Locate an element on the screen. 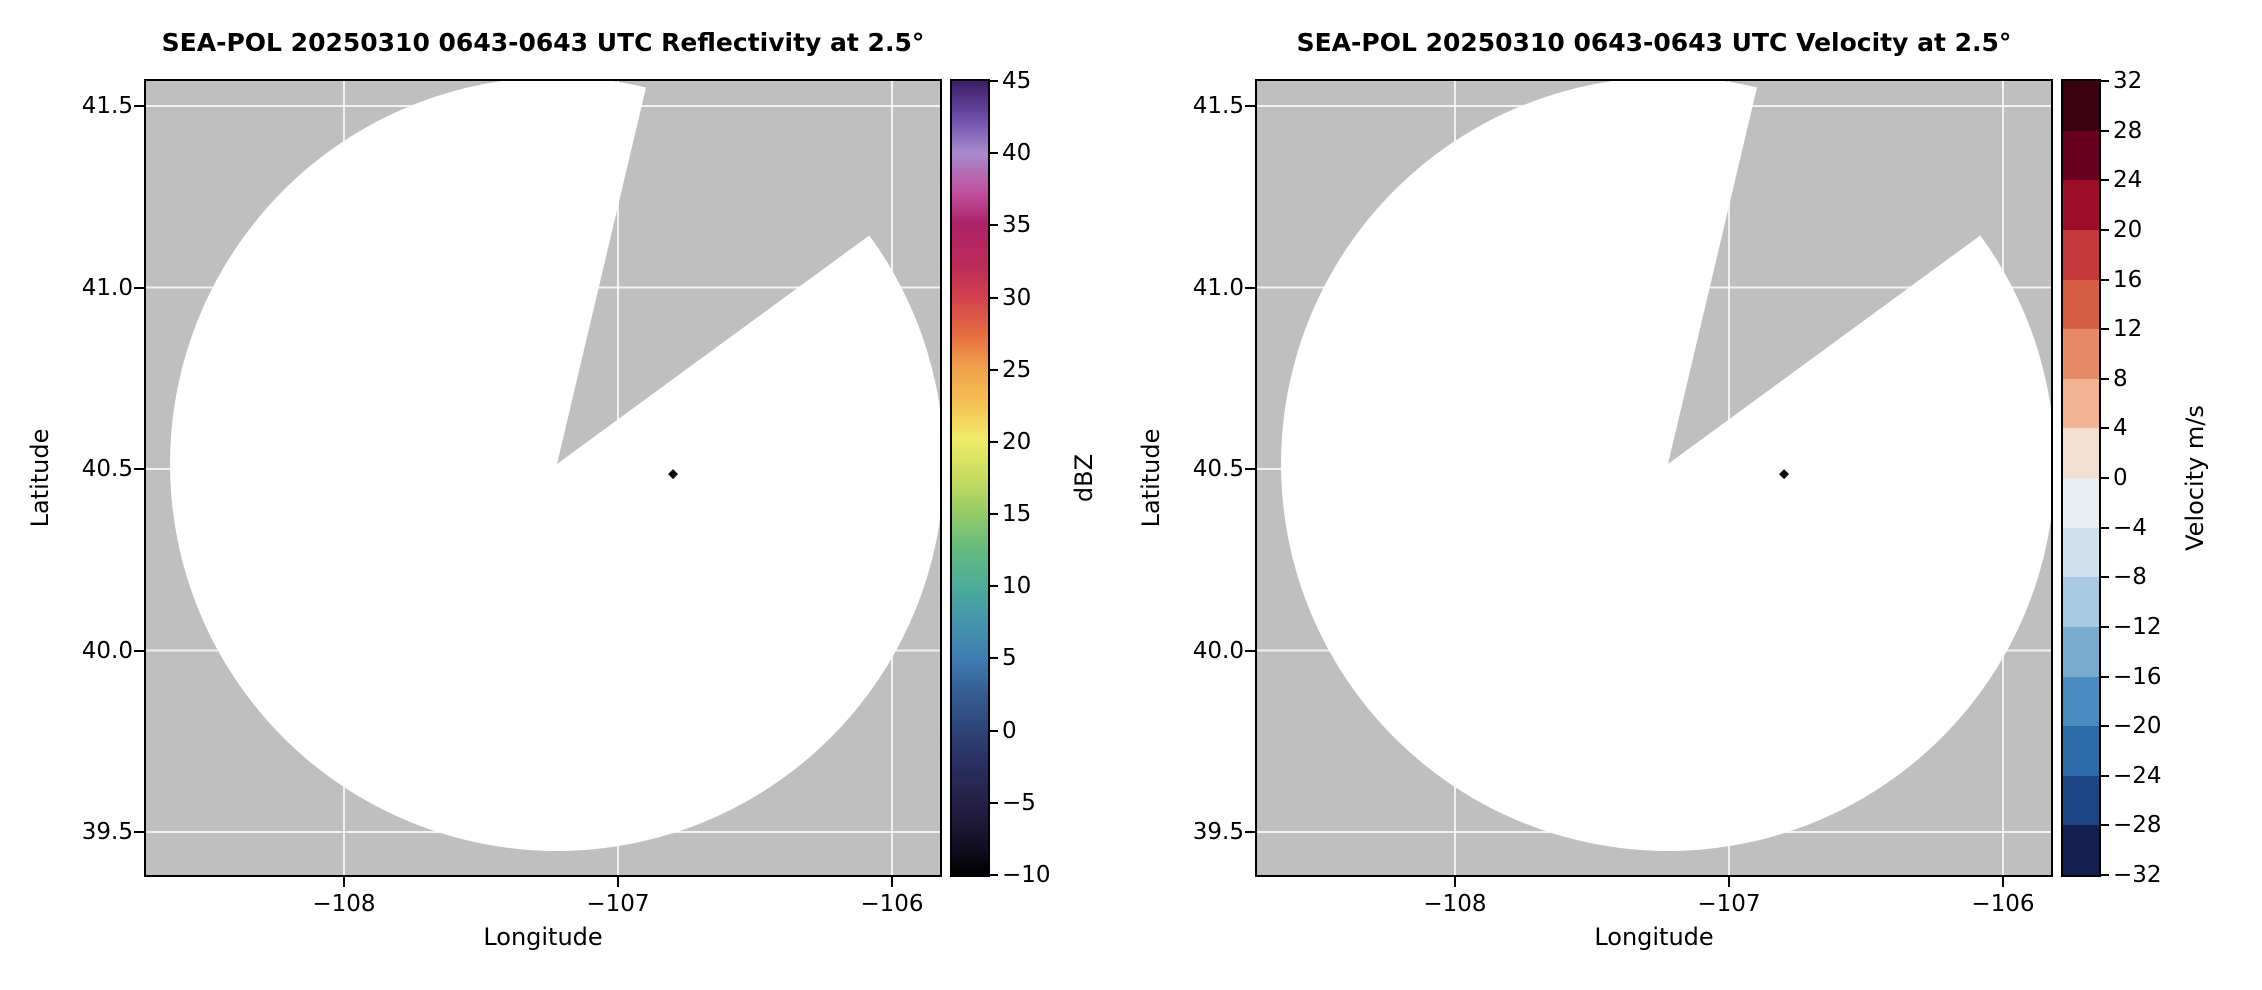 The image size is (2262, 990). colorbar-tick-label: 4 is located at coordinates (2120, 428).